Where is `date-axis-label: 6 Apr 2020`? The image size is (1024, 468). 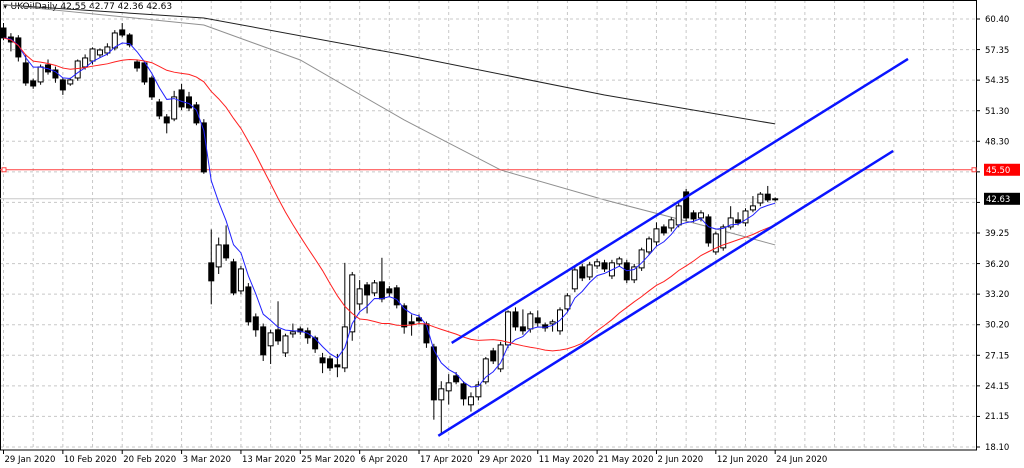 date-axis-label: 6 Apr 2020 is located at coordinates (384, 460).